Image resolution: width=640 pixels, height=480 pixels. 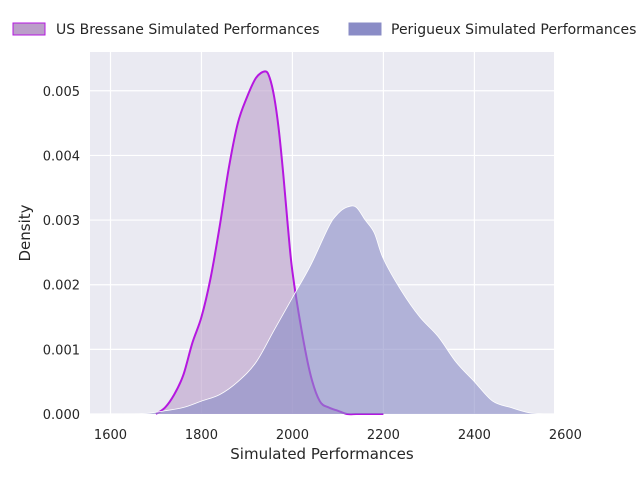 I want to click on legend-swatch-us-bressane, so click(x=29, y=29).